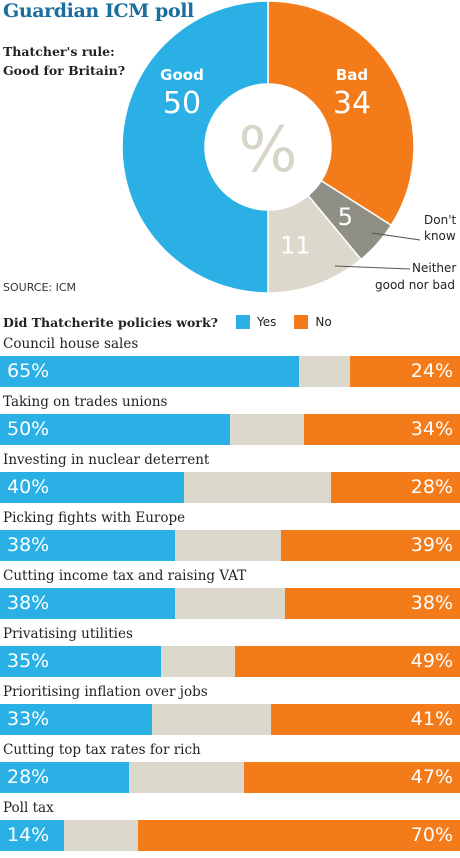  I want to click on bar-row: Investing in nuclear deterrent 40% 28%, so click(230, 481).